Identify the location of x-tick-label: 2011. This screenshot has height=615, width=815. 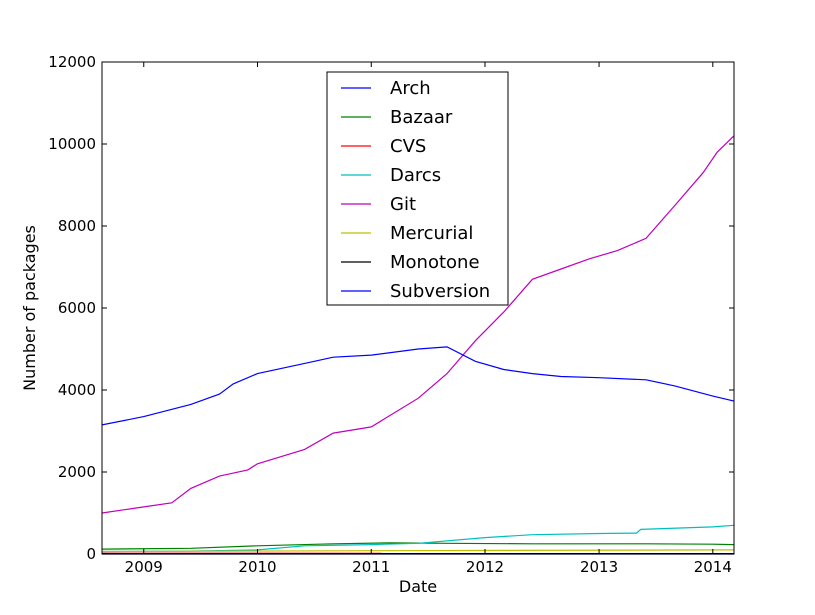
(371, 567).